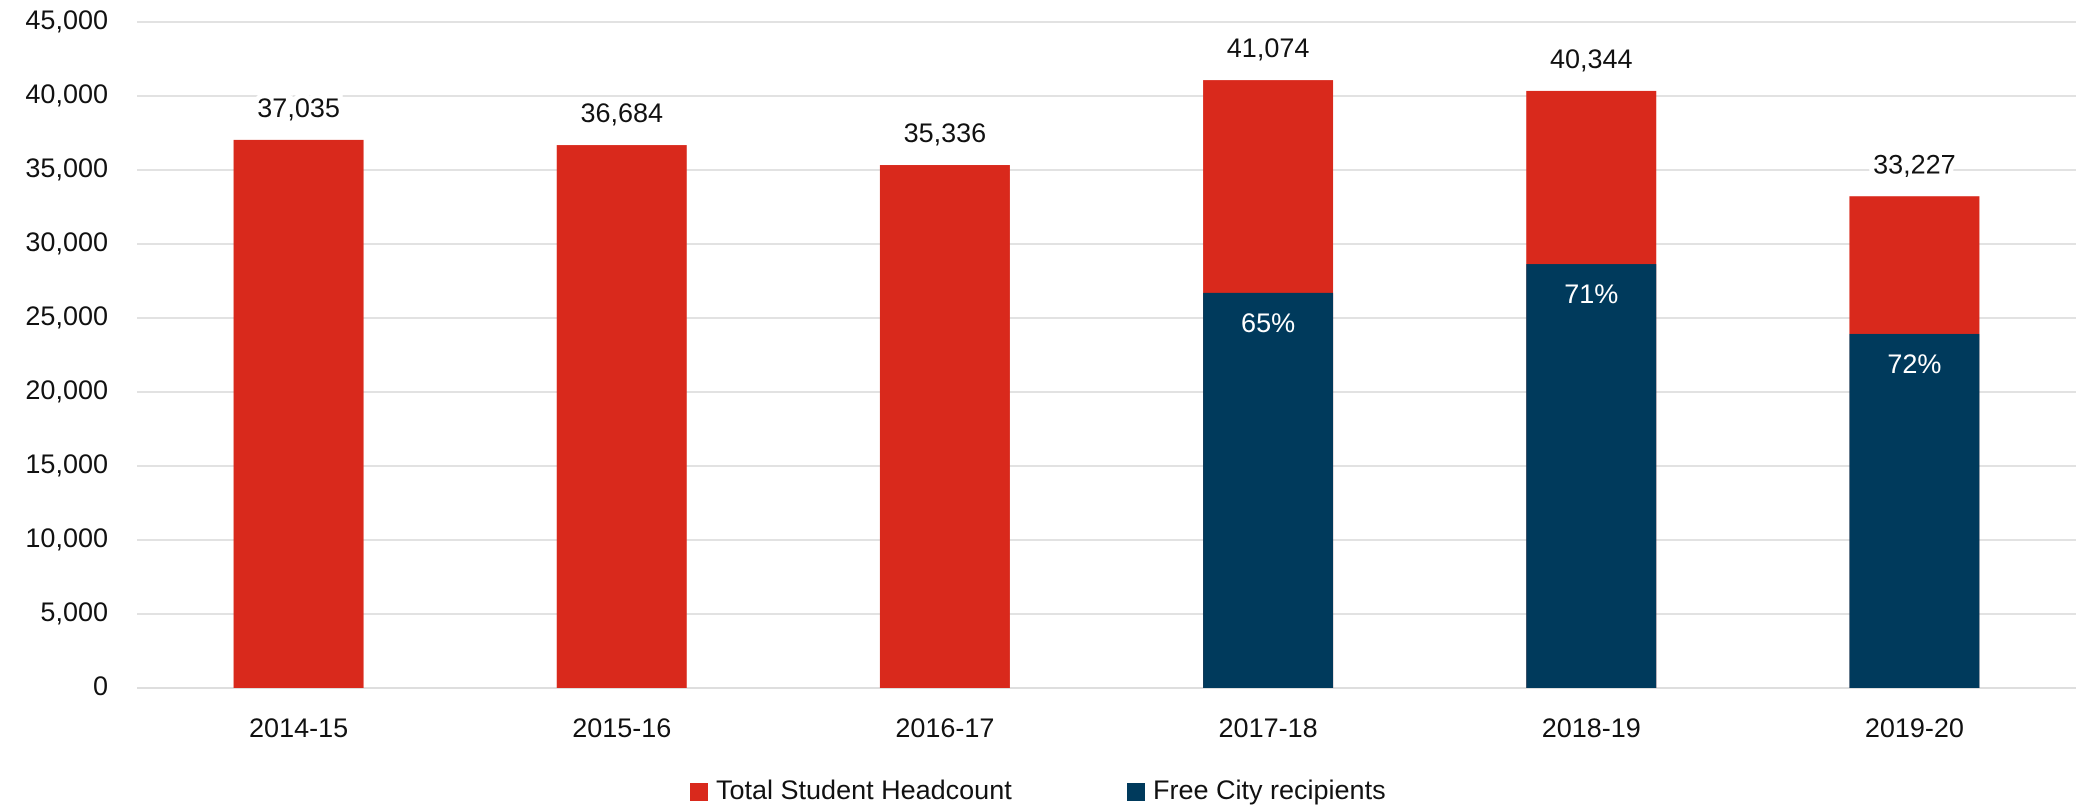  I want to click on y-tick-label: 20,000, so click(66, 390).